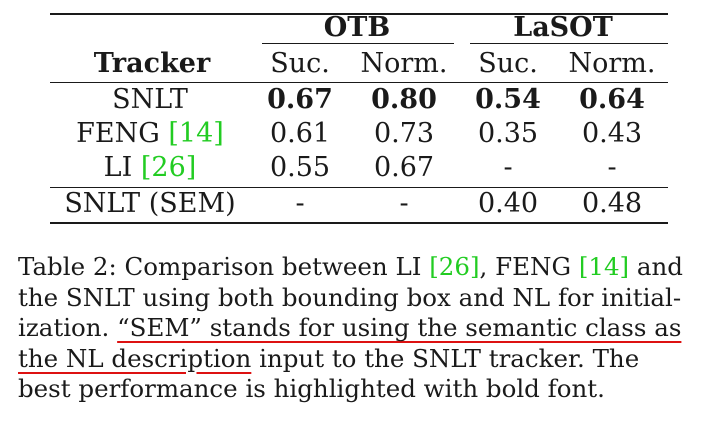 The image size is (726, 440). What do you see at coordinates (508, 167) in the screenshot?
I see `row-li-lasot-suc: -` at bounding box center [508, 167].